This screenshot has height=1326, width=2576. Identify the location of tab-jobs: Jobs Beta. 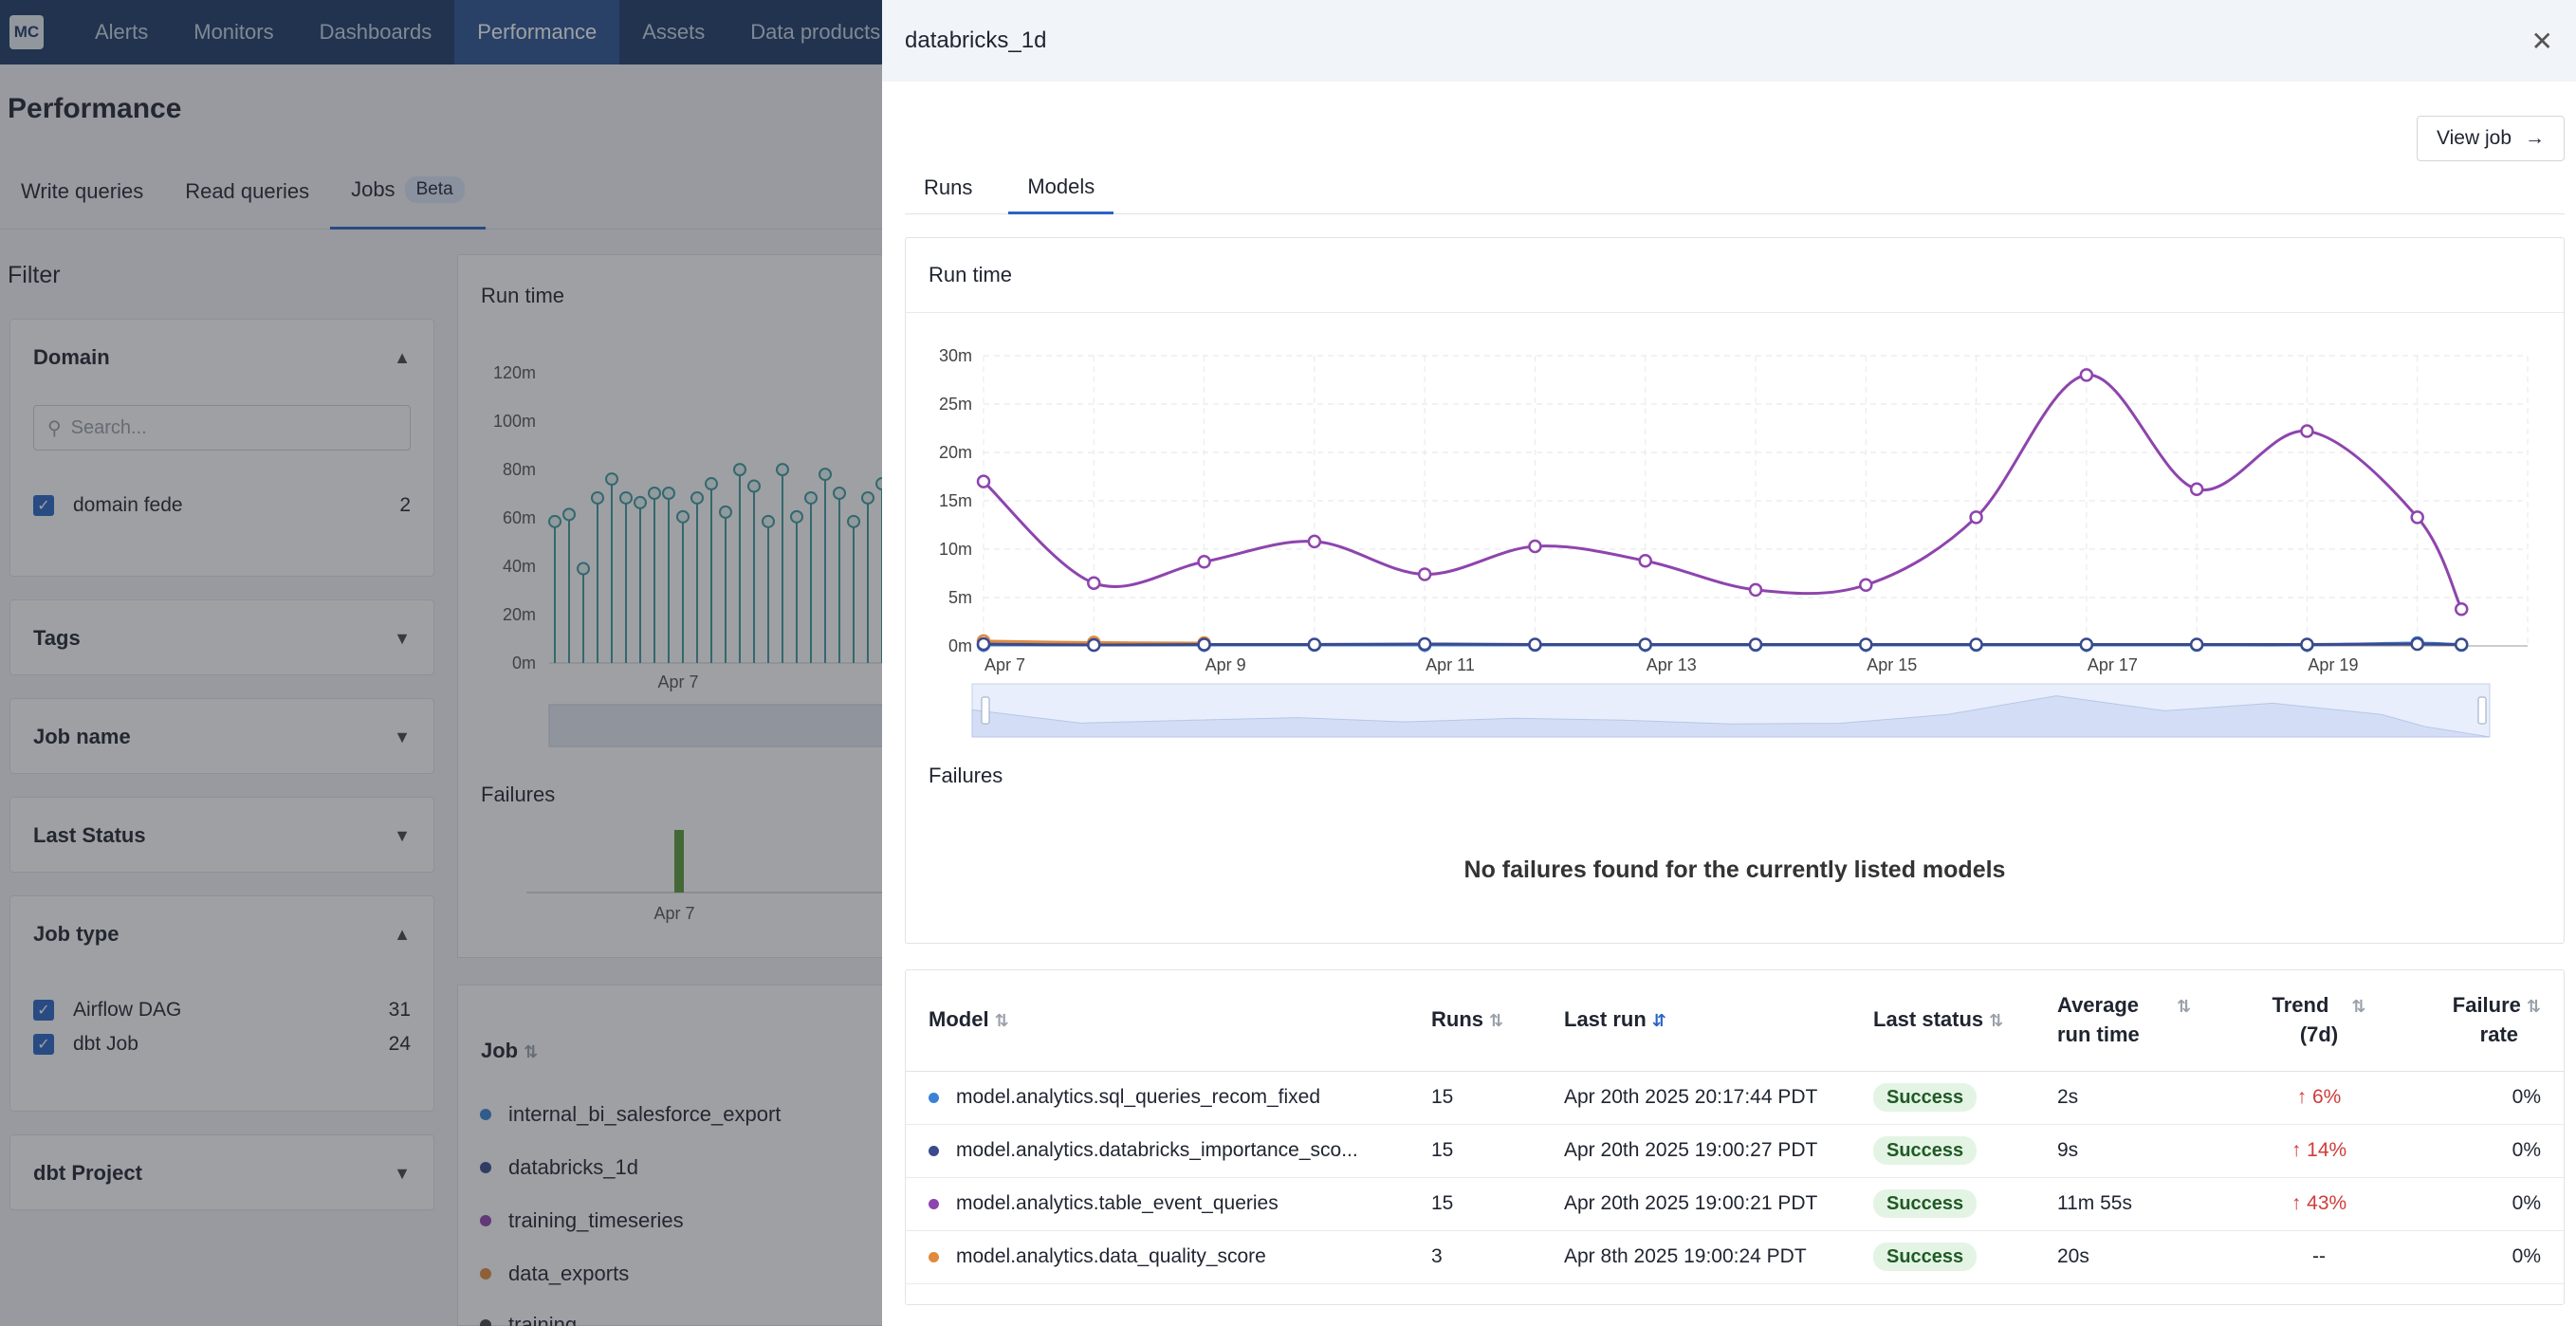
(408, 192).